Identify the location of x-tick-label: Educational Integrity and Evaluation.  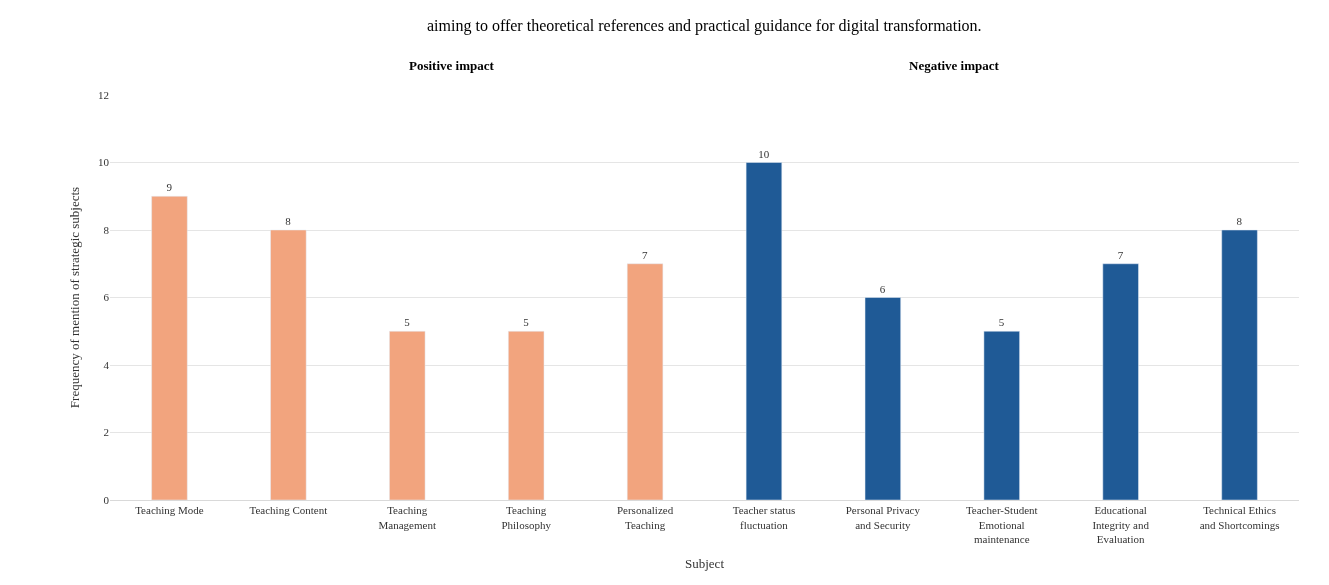
(1121, 524).